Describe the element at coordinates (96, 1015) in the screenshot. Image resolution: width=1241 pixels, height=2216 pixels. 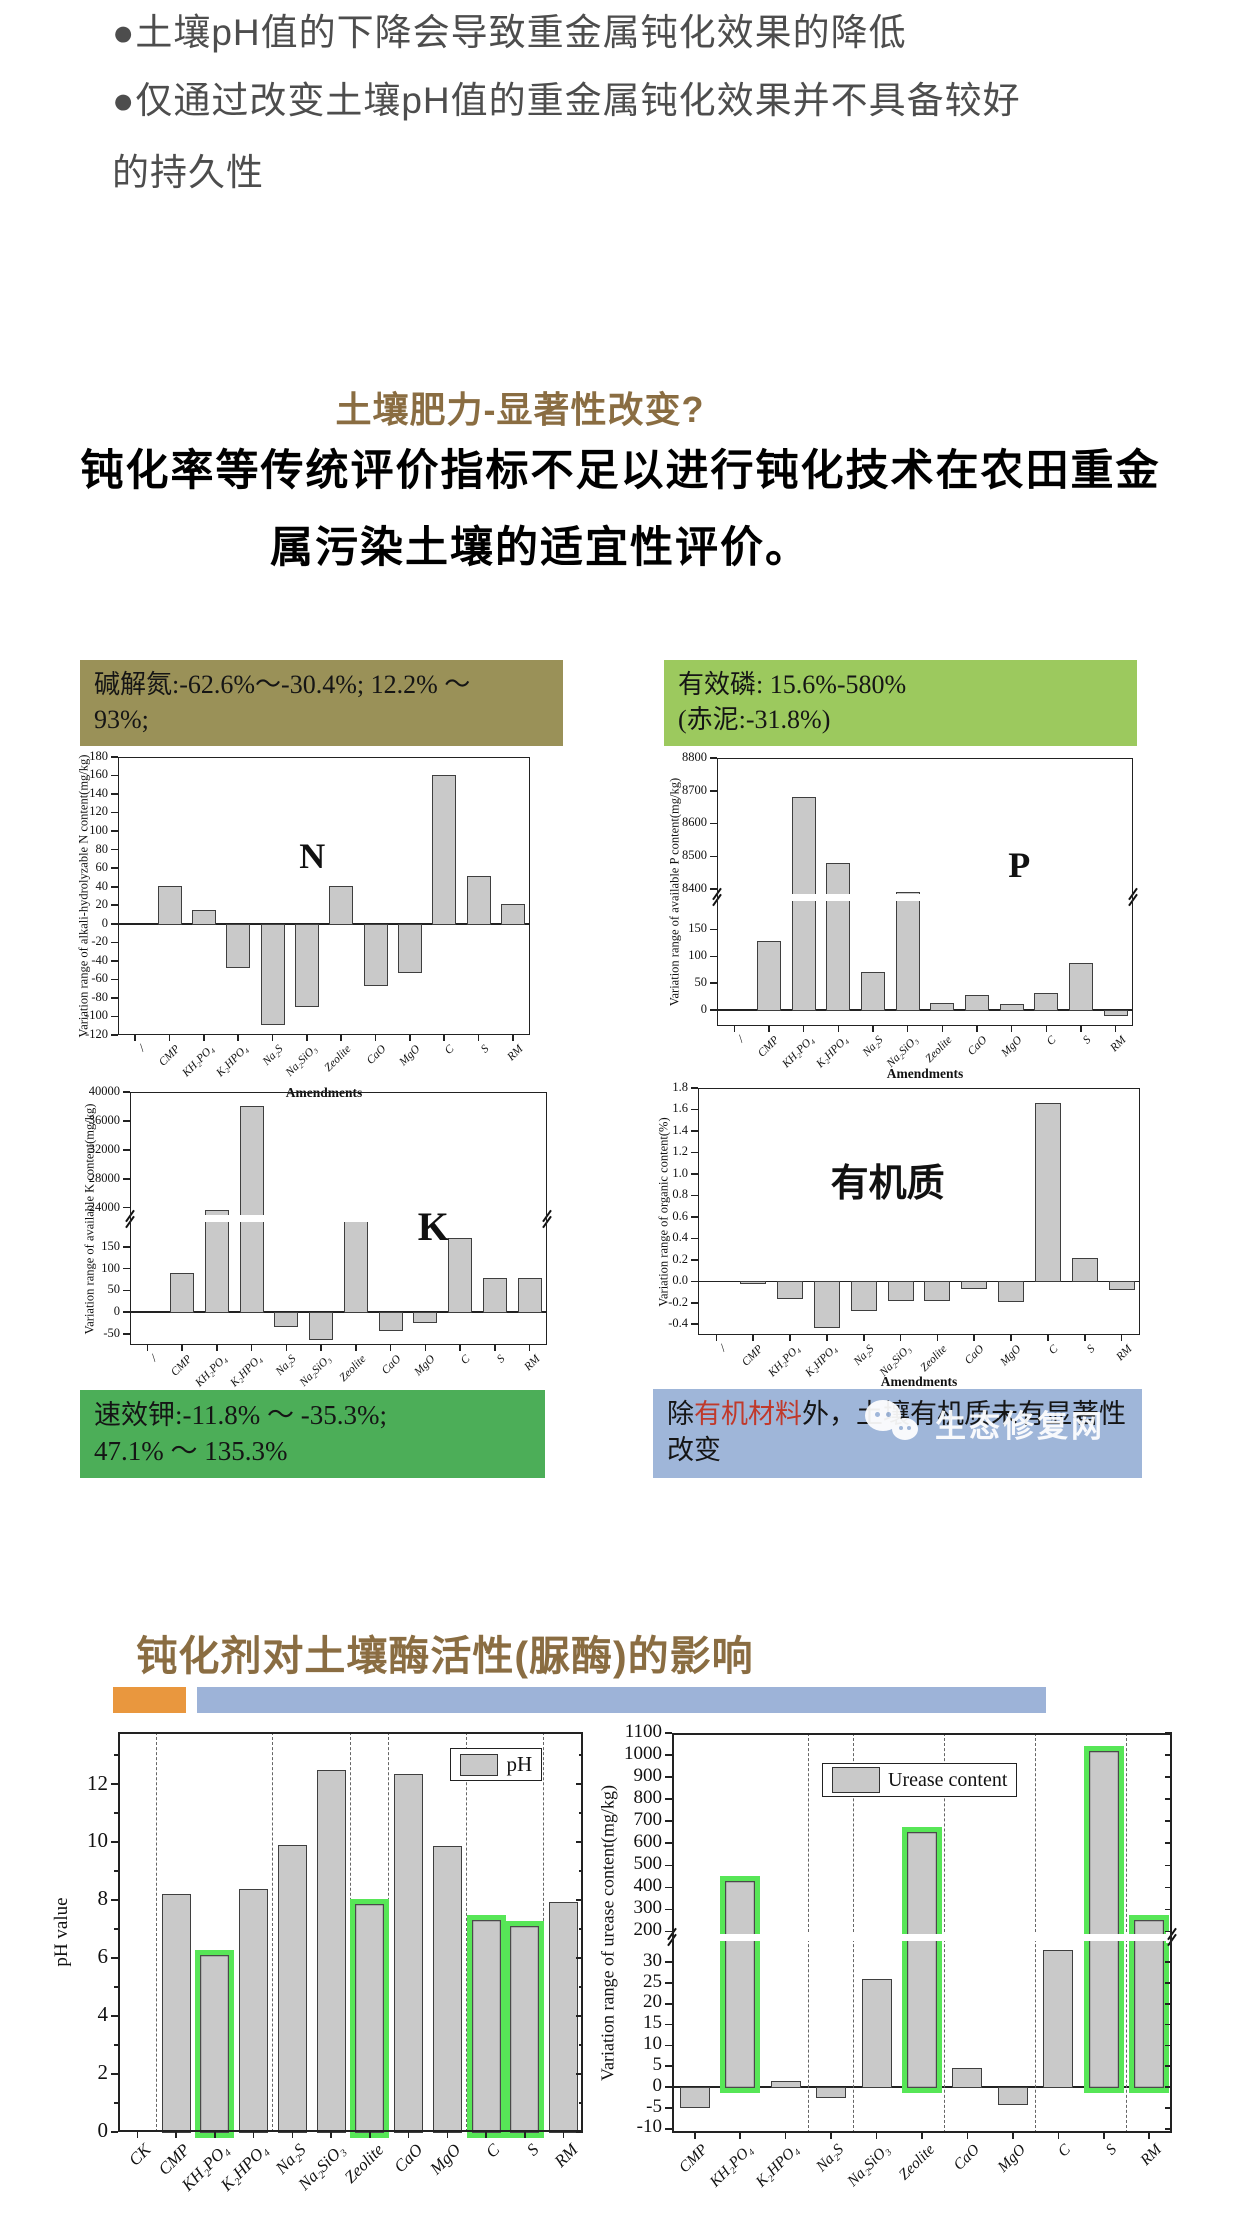
I see `axis-tick-label: -100` at that location.